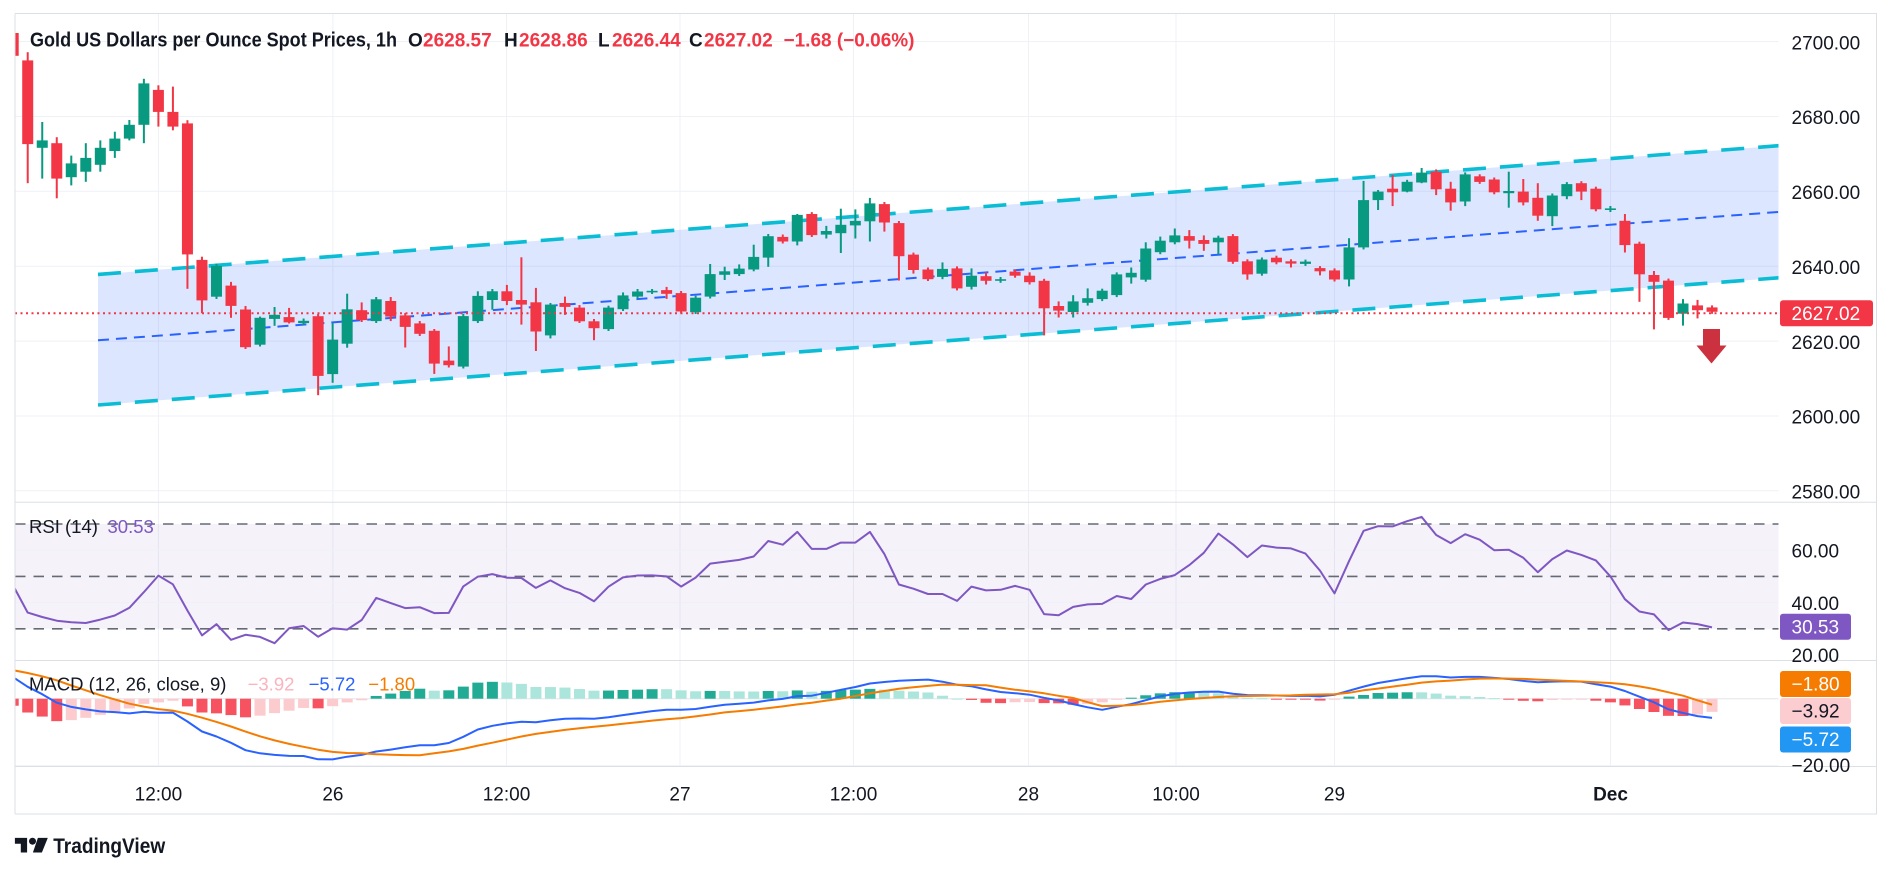 This screenshot has height=876, width=1890. Describe the element at coordinates (1816, 656) in the screenshot. I see `svg-text: 20.00` at that location.